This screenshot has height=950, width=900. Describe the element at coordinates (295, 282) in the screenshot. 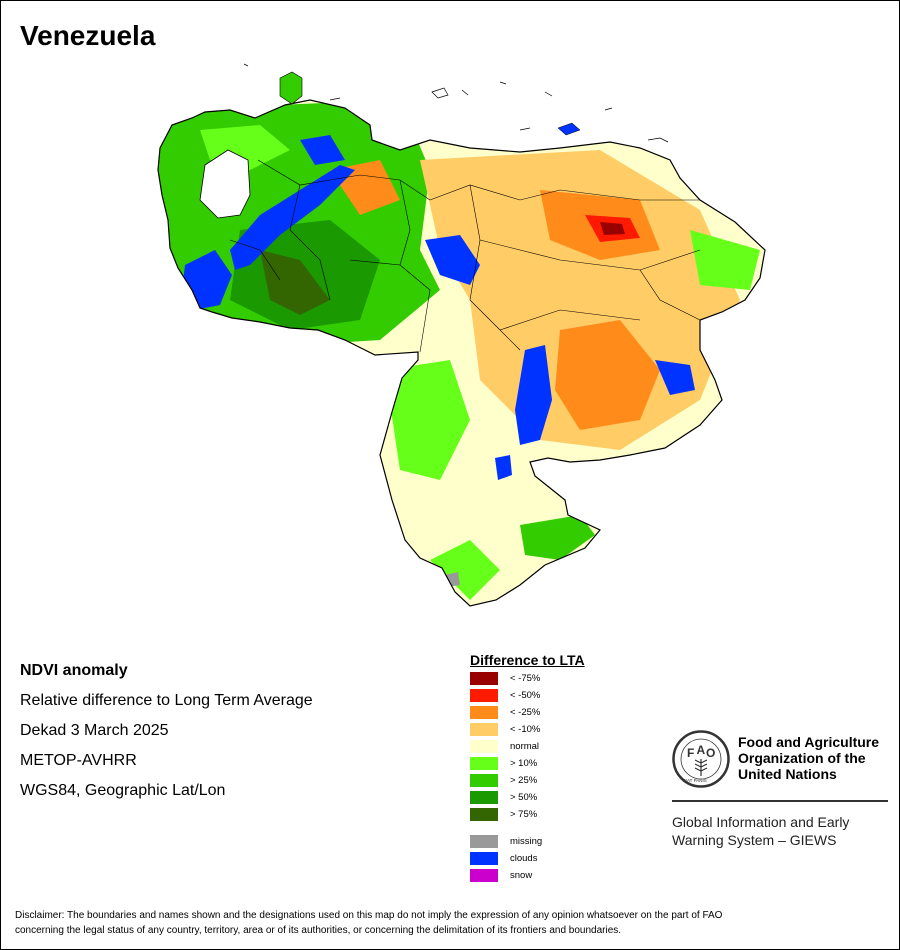

I see `patch-andes-dark-green` at that location.